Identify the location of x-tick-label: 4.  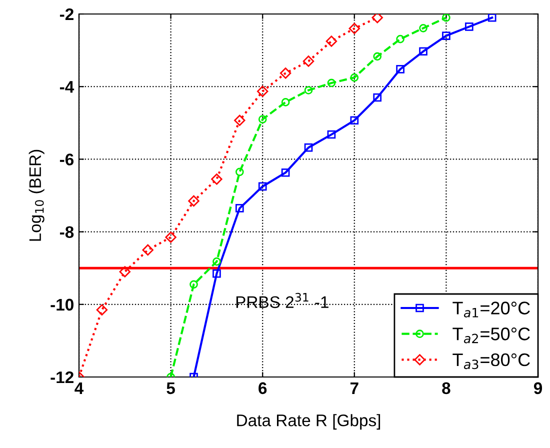
(79, 388).